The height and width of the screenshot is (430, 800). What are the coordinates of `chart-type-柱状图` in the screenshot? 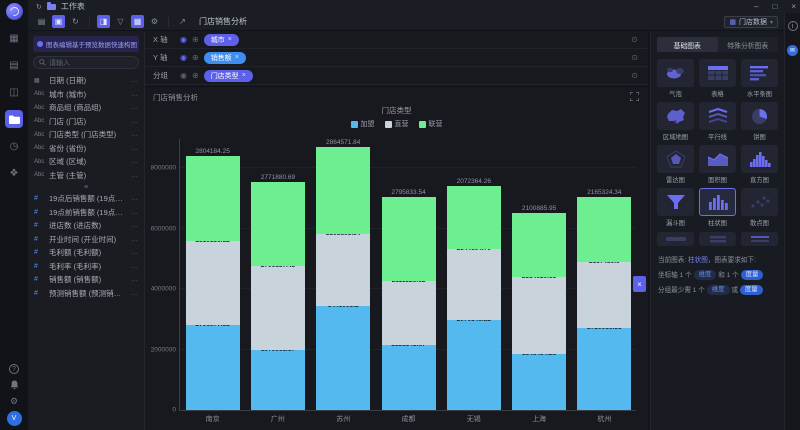 It's located at (717, 202).